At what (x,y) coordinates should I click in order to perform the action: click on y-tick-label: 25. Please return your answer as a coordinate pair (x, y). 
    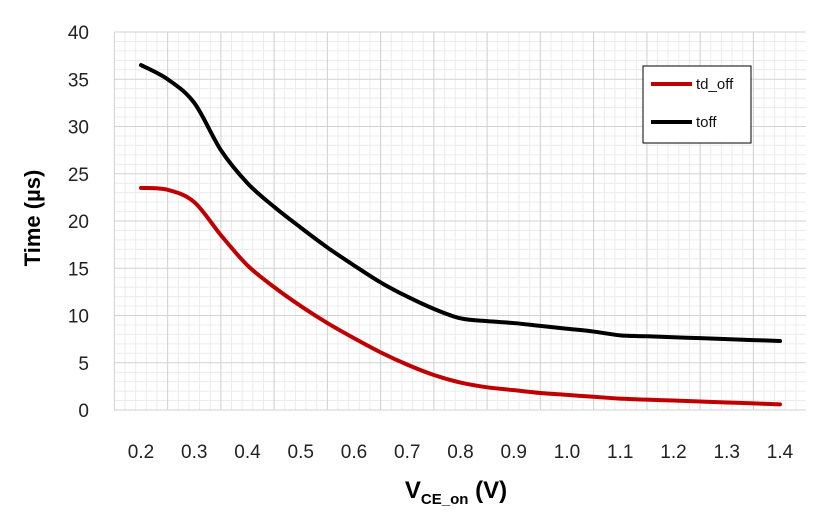
    Looking at the image, I should click on (78, 175).